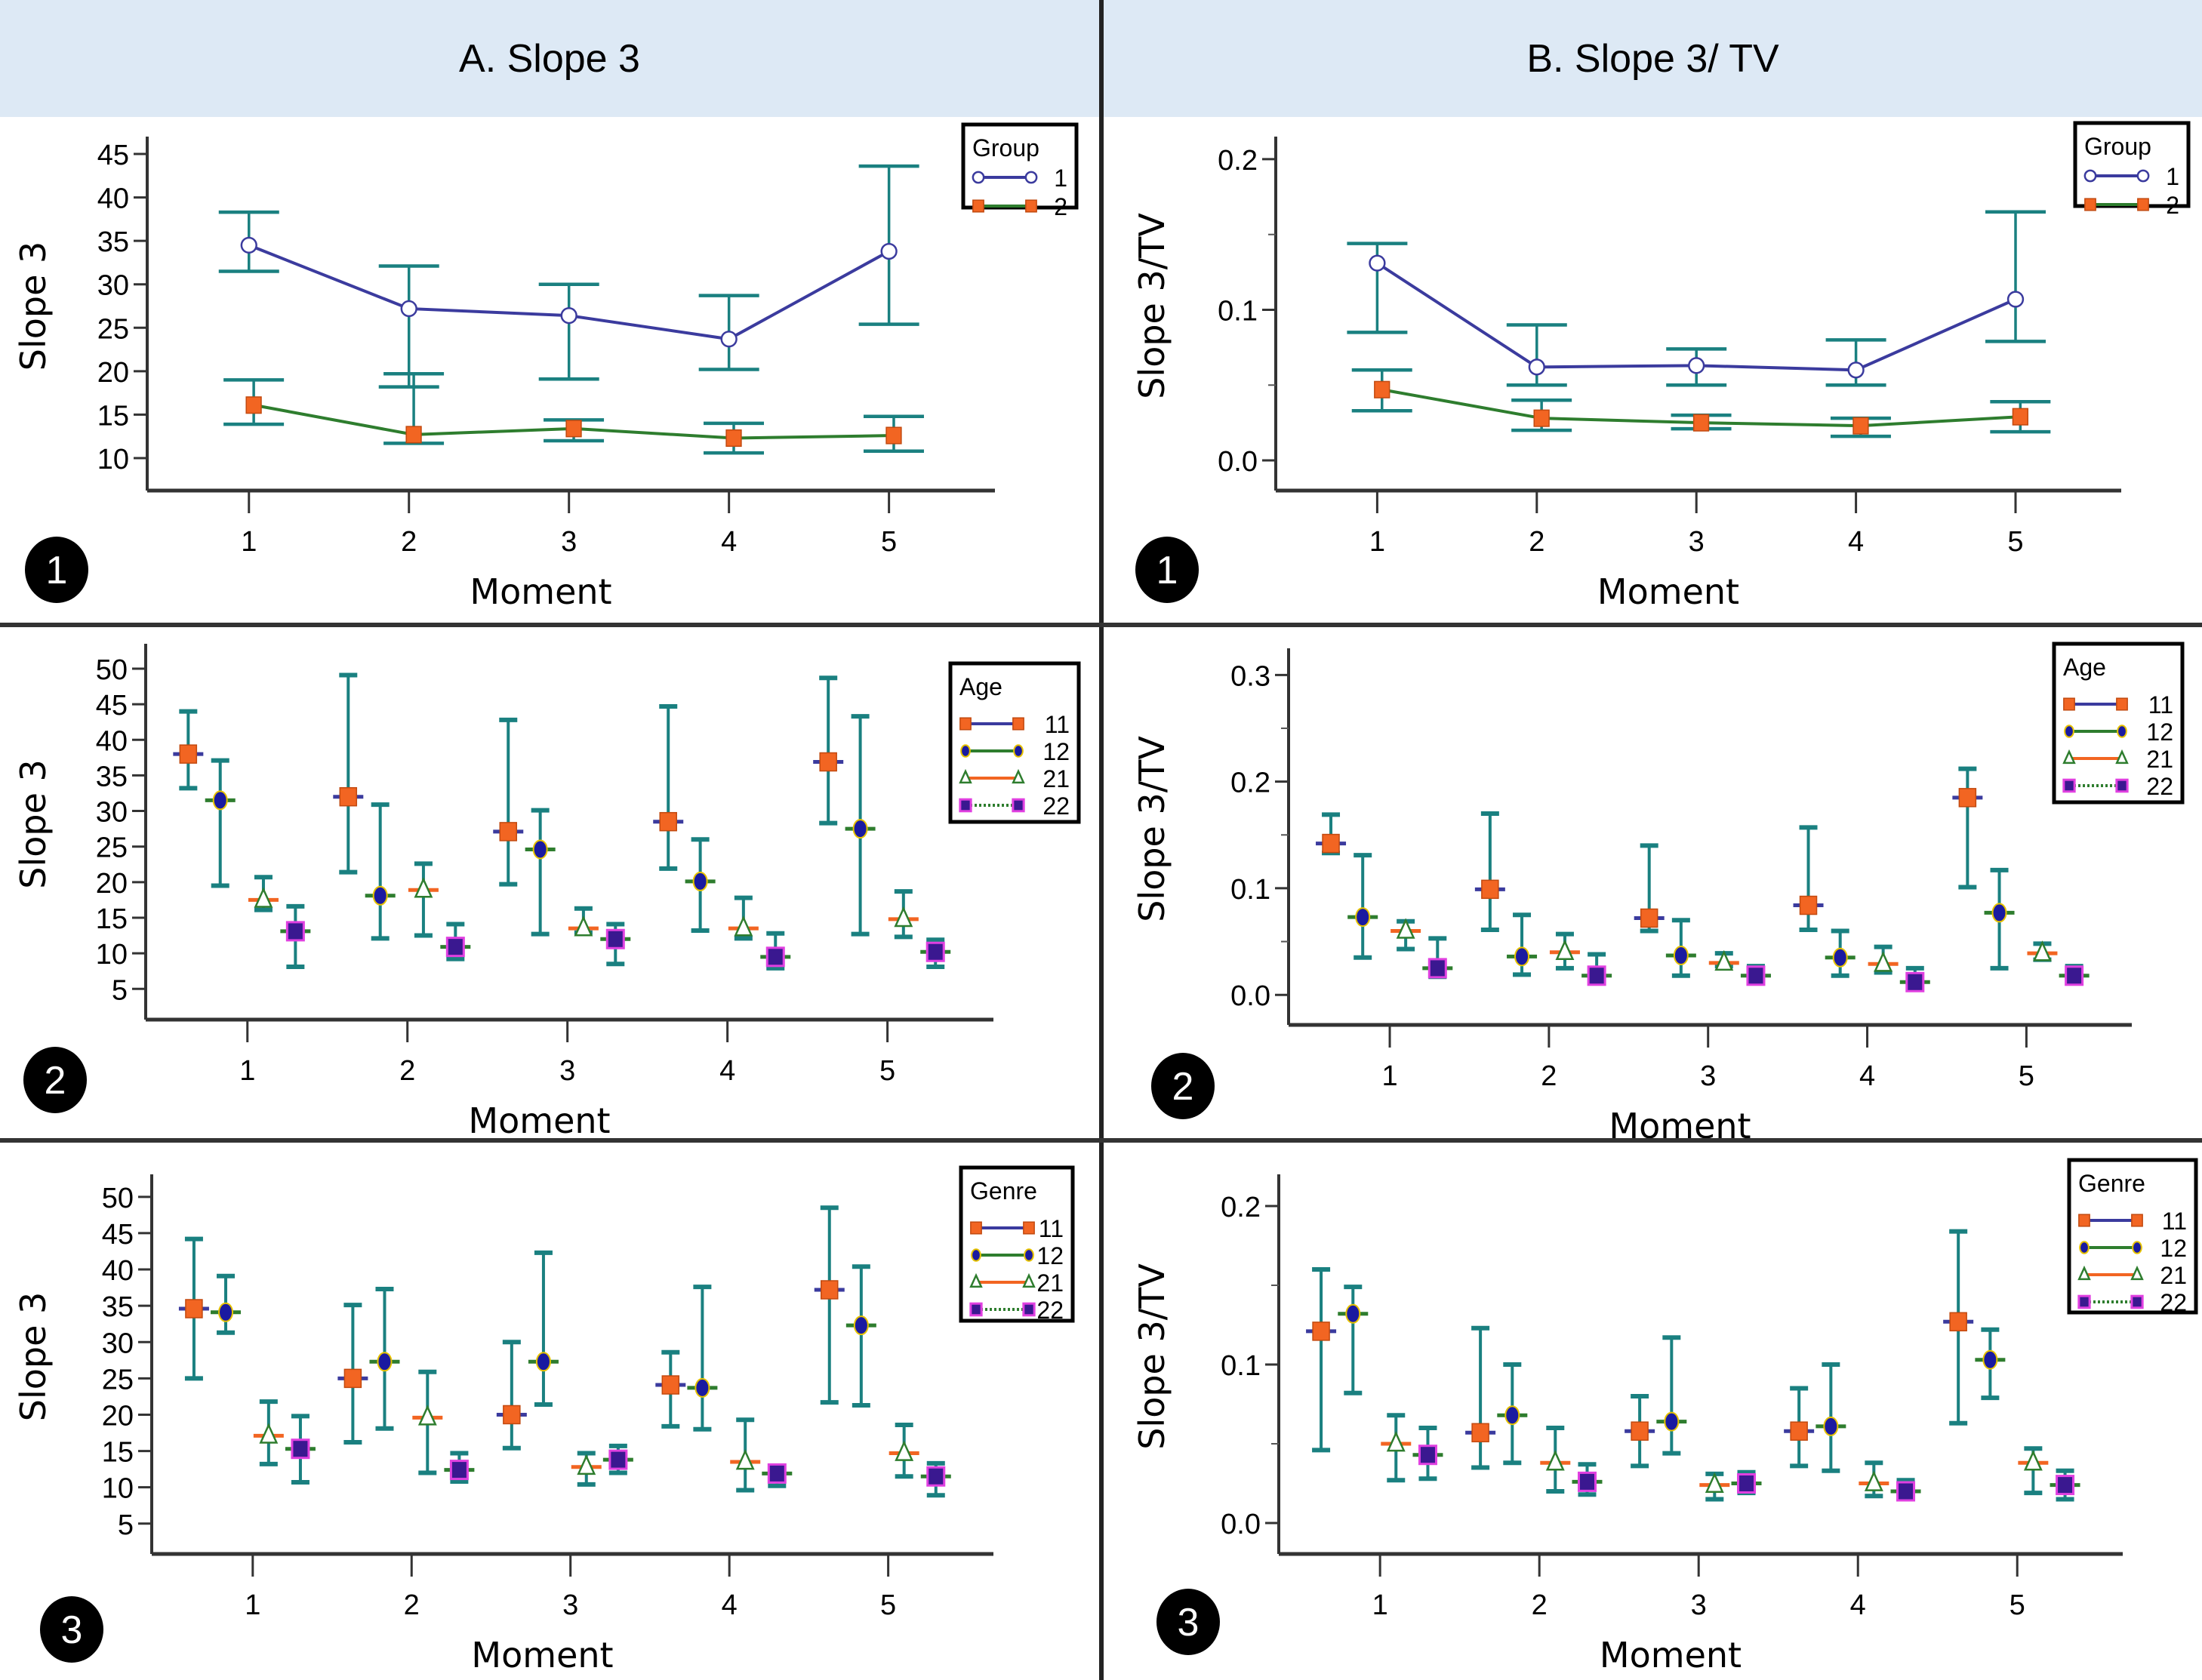  What do you see at coordinates (118, 1199) in the screenshot?
I see `y-tick-label: 50` at bounding box center [118, 1199].